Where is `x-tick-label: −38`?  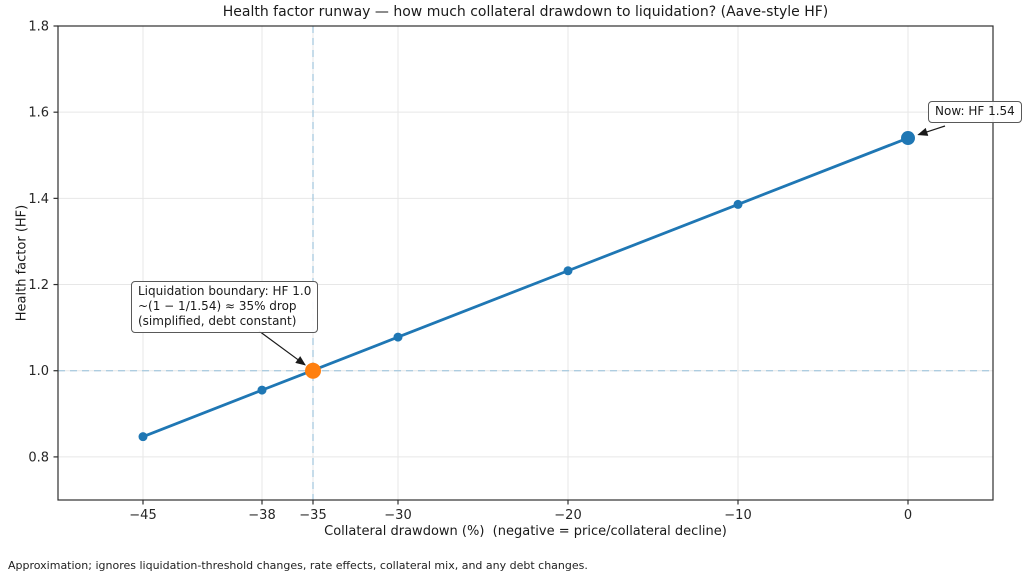 x-tick-label: −38 is located at coordinates (261, 515).